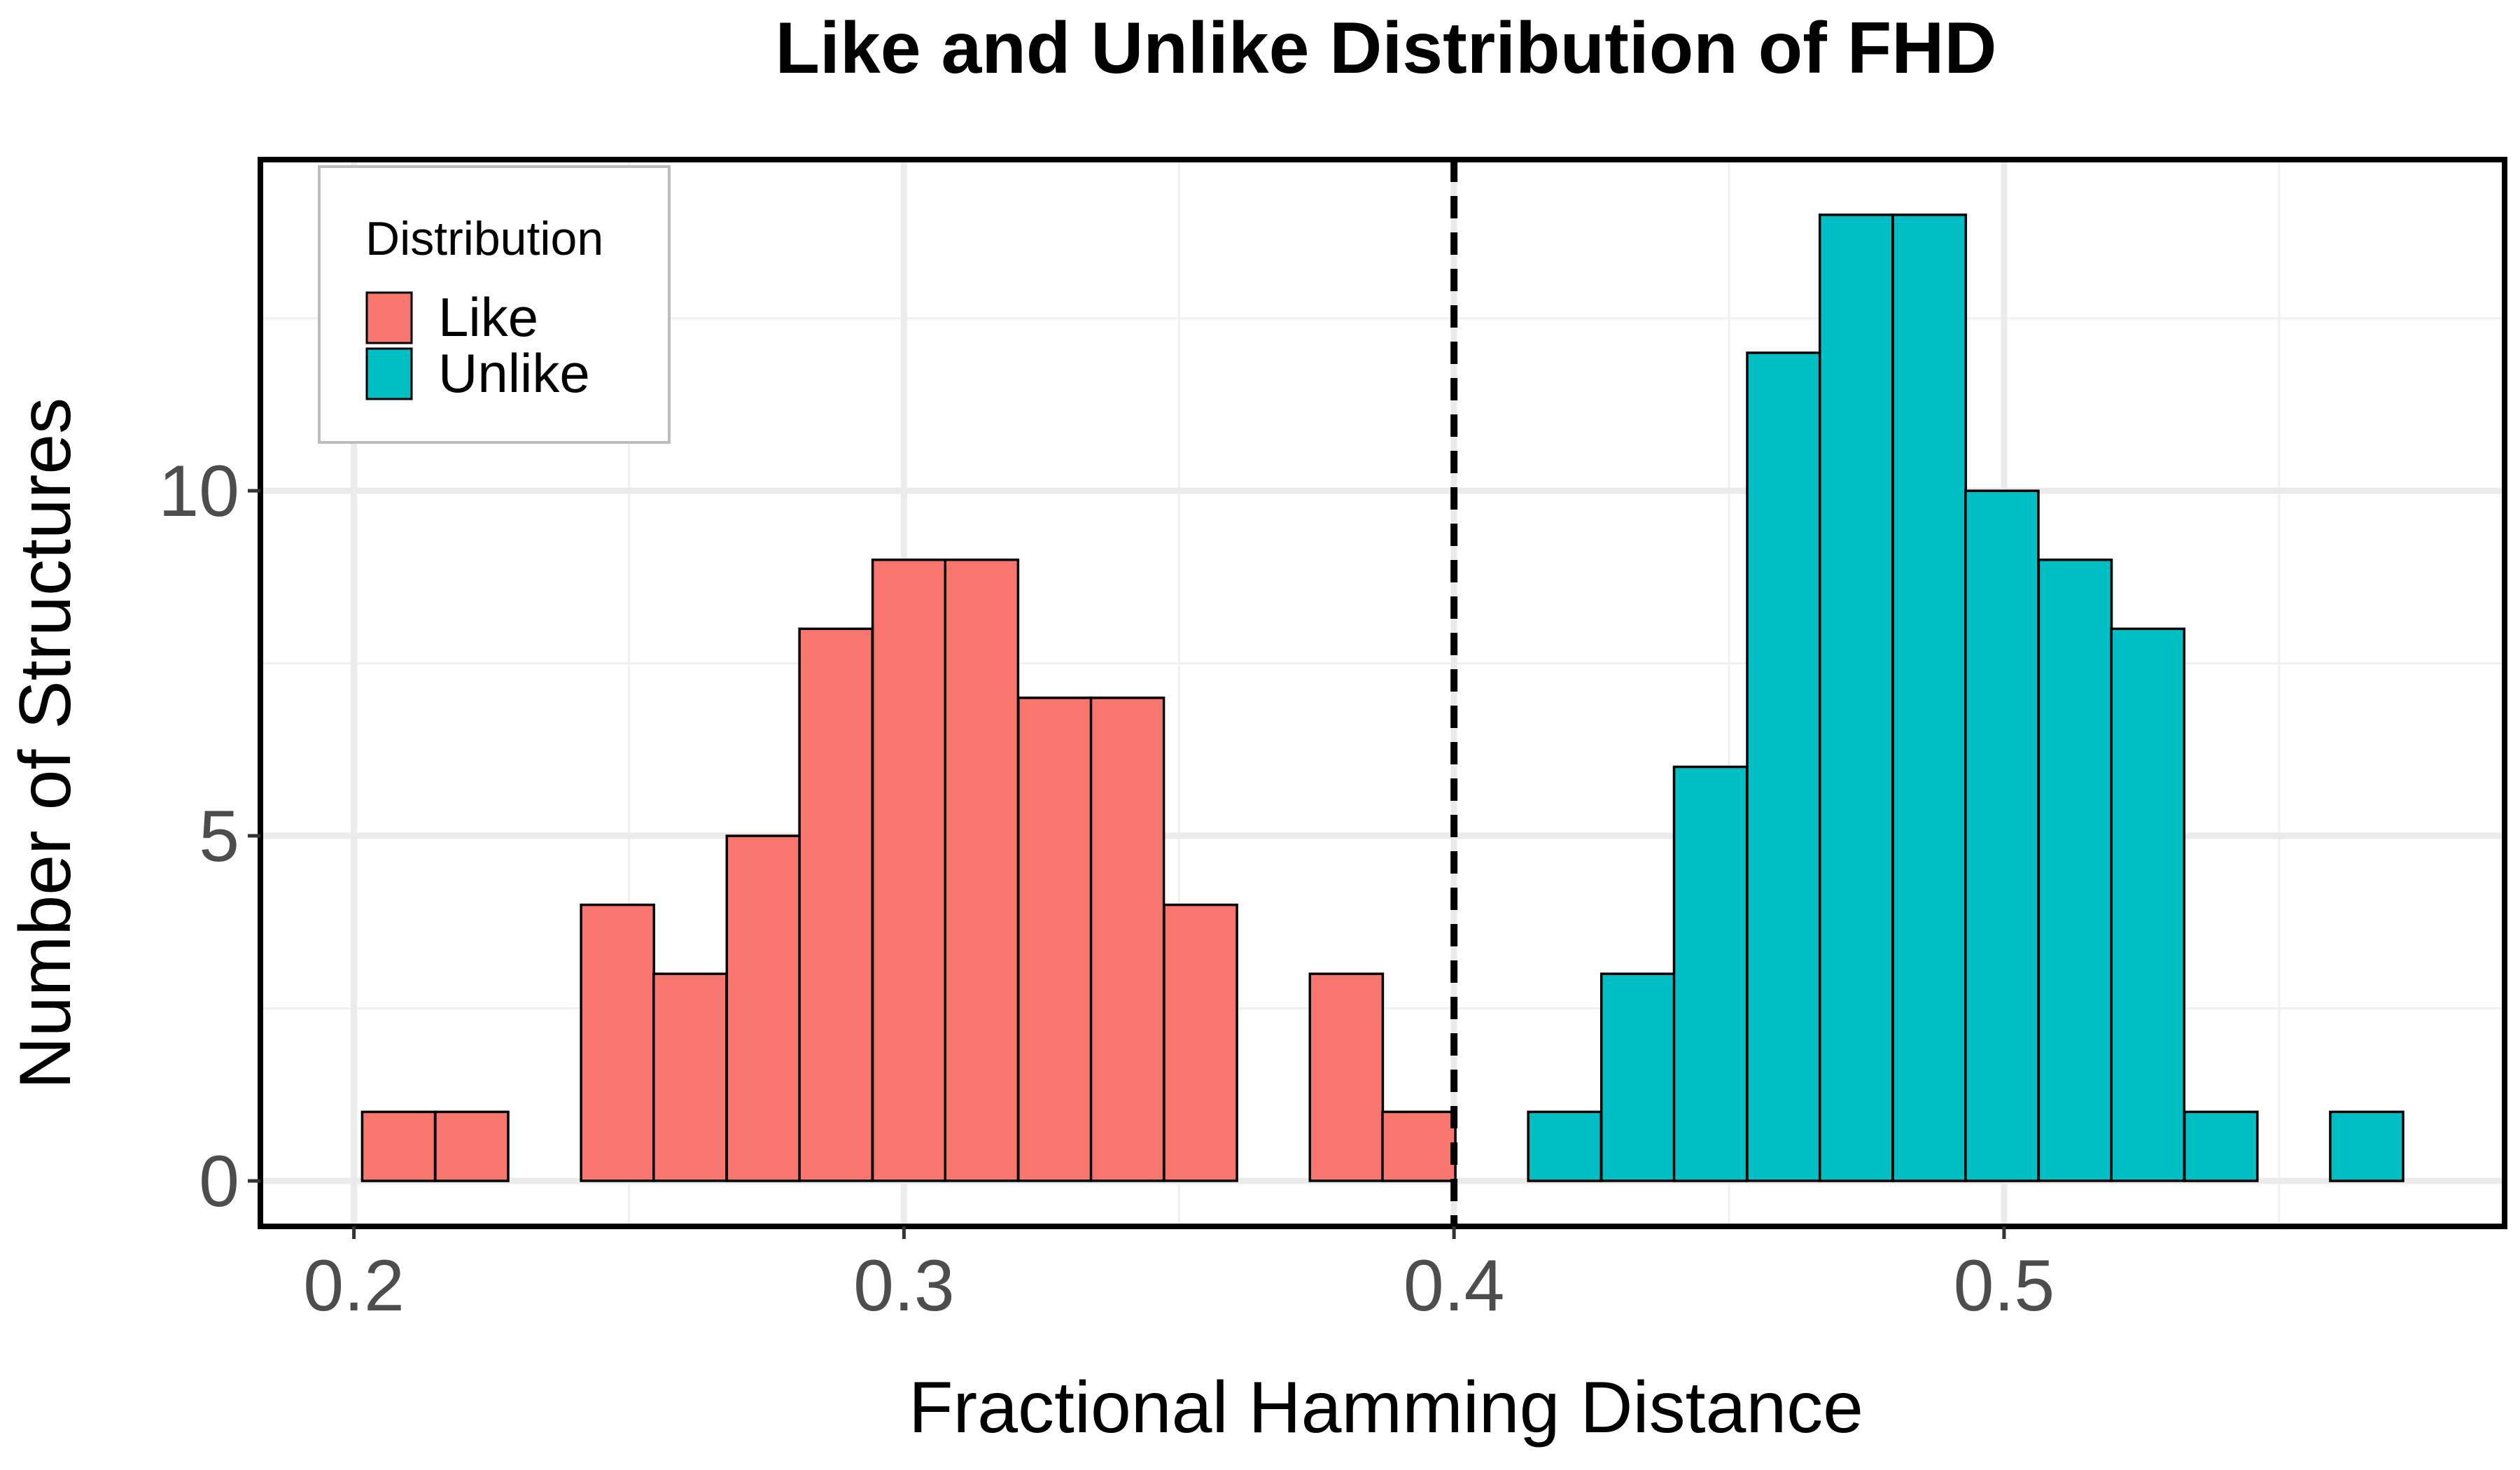 The height and width of the screenshot is (1470, 2520). I want to click on y-tick-label: 5, so click(219, 836).